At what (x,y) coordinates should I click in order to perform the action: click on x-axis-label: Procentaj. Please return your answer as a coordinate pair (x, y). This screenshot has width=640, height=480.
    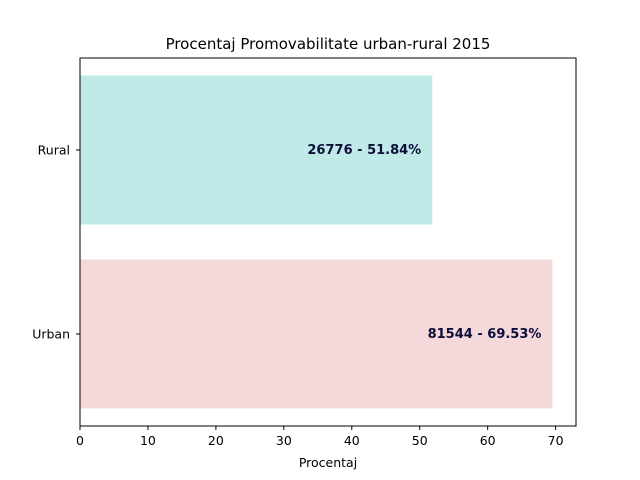
    Looking at the image, I should click on (328, 462).